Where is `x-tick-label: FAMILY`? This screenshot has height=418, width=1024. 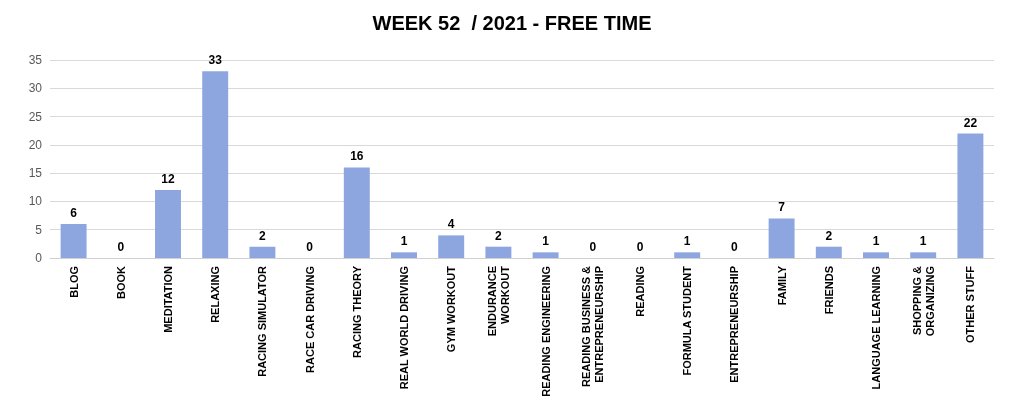 x-tick-label: FAMILY is located at coordinates (781, 285).